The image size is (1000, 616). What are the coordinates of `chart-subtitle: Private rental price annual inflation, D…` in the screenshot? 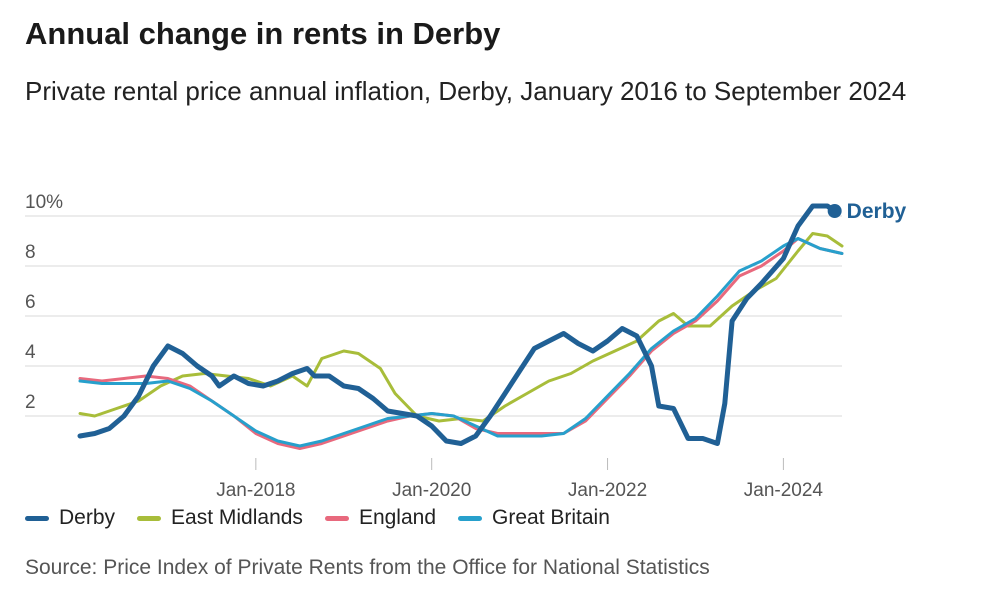 It's located at (466, 91).